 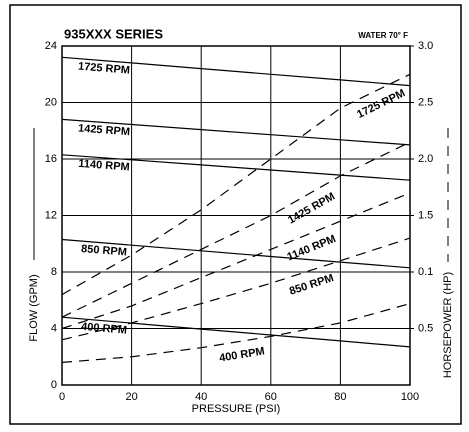 What do you see at coordinates (410, 397) in the screenshot?
I see `x-tick-label: 100` at bounding box center [410, 397].